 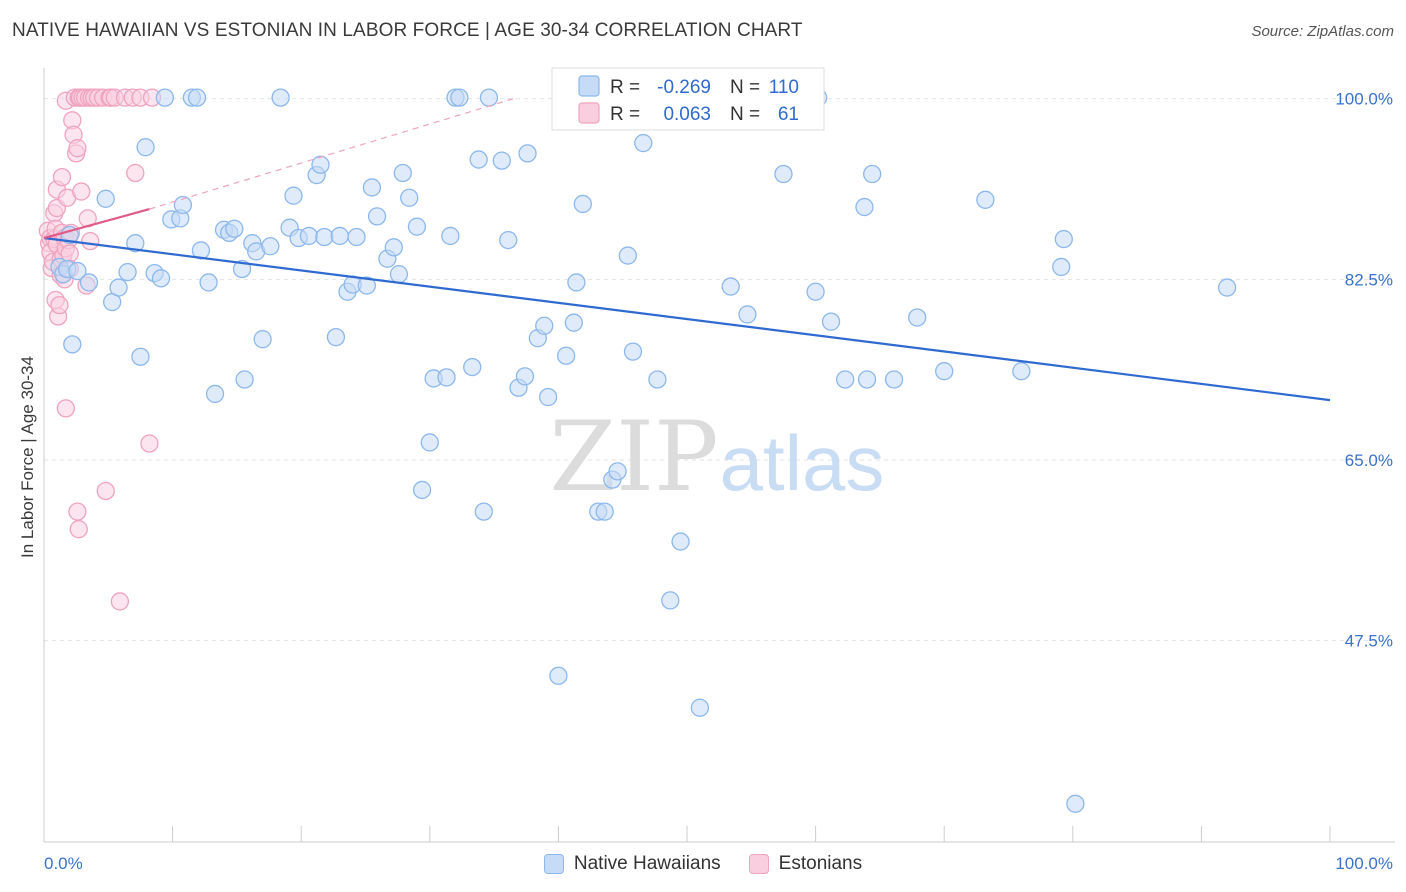 I want to click on stats-r-label-blue: R =, so click(x=625, y=87).